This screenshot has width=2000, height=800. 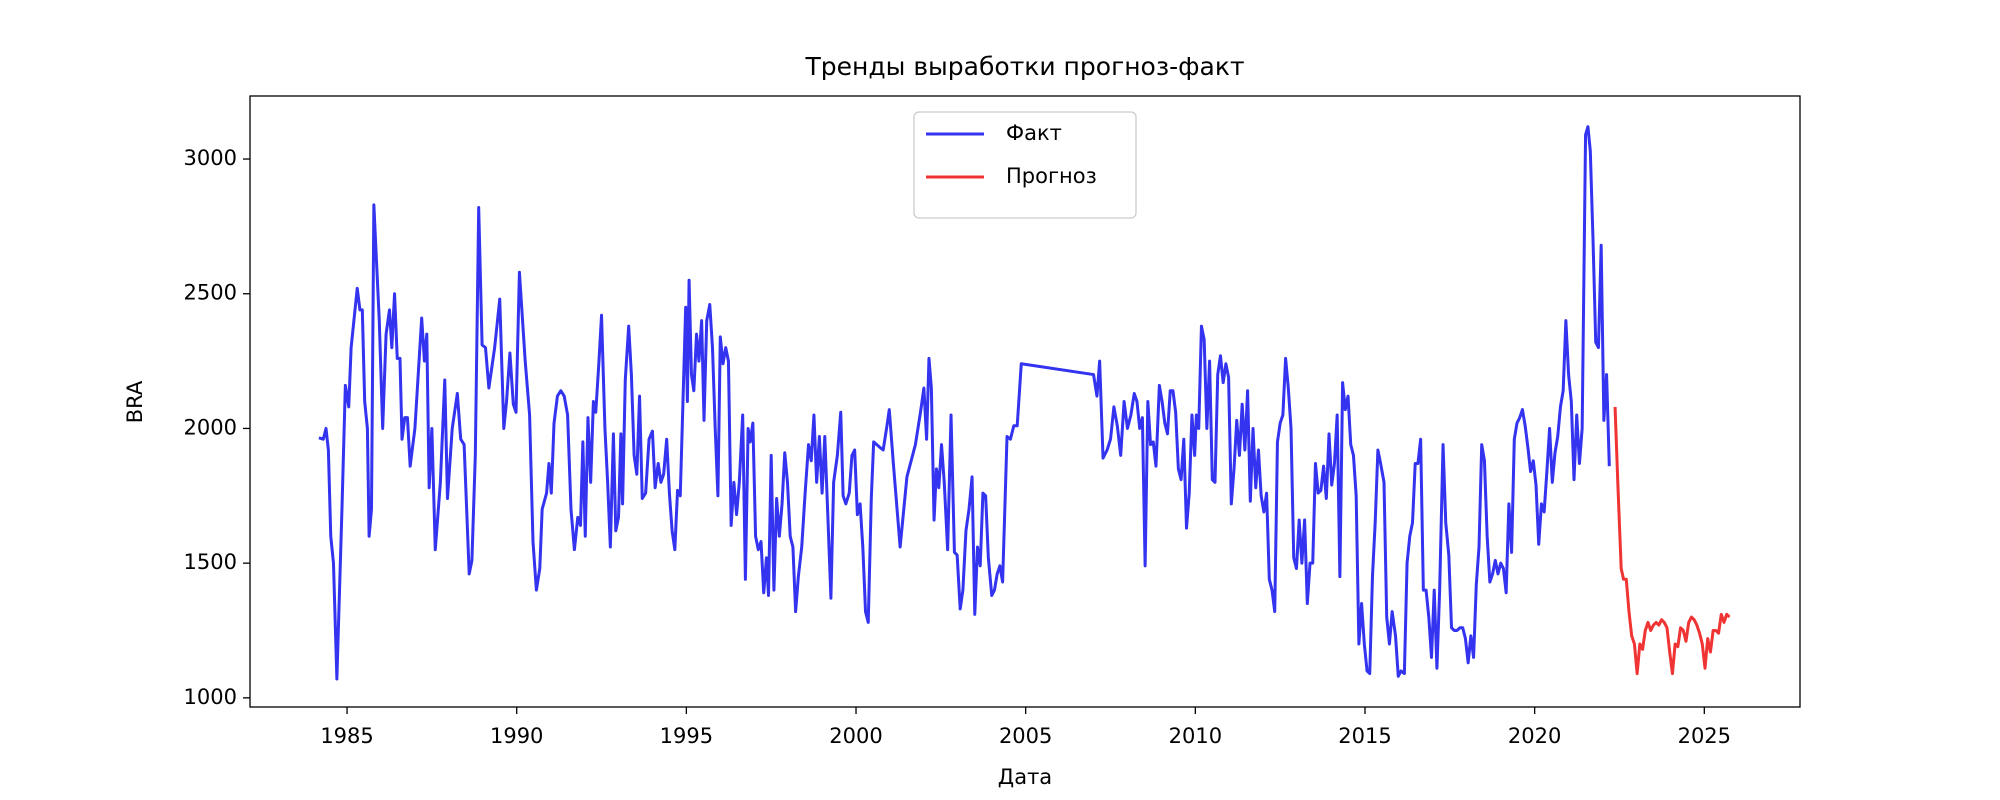 I want to click on y-tick-label: 1000, so click(x=210, y=697).